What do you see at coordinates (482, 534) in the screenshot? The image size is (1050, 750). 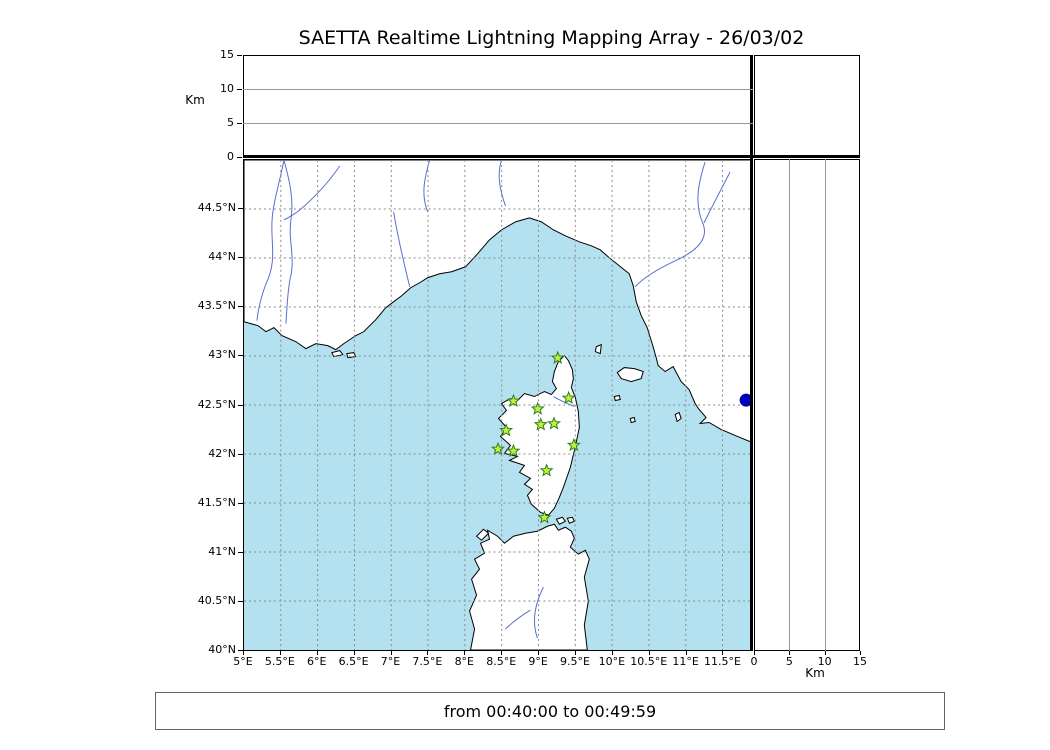 I see `island-asinara` at bounding box center [482, 534].